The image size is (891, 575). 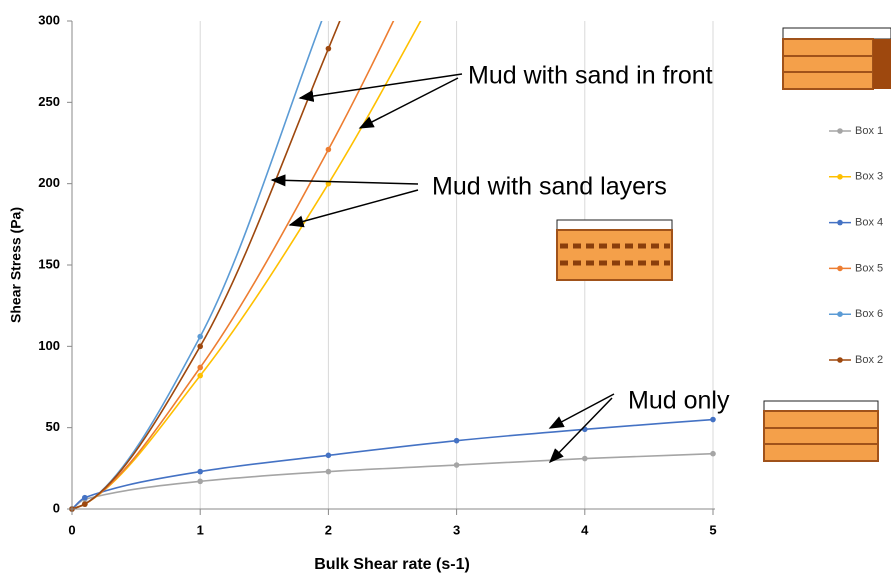 I want to click on y-tick-label: 150, so click(x=49, y=263).